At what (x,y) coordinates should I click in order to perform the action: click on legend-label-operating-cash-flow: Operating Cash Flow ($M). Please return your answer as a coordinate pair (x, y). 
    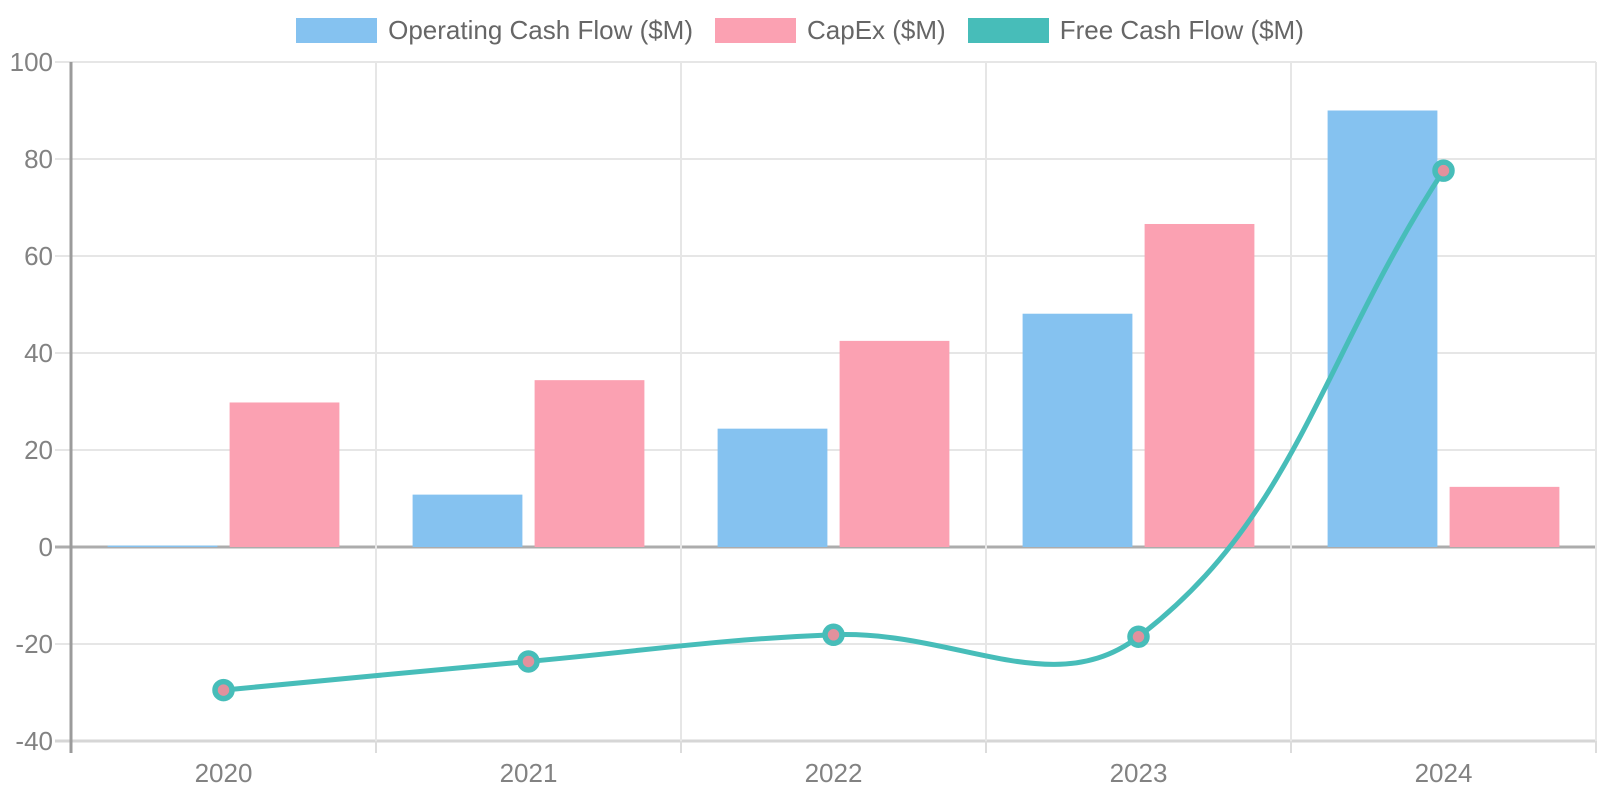
    Looking at the image, I should click on (541, 30).